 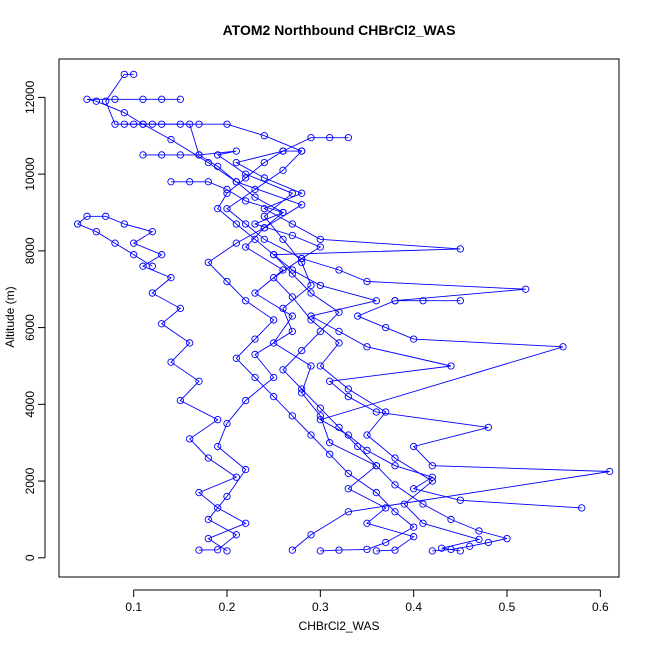 What do you see at coordinates (339, 30) in the screenshot?
I see `chart-title: ATOM2 Northbound CHBrCl2_WAS` at bounding box center [339, 30].